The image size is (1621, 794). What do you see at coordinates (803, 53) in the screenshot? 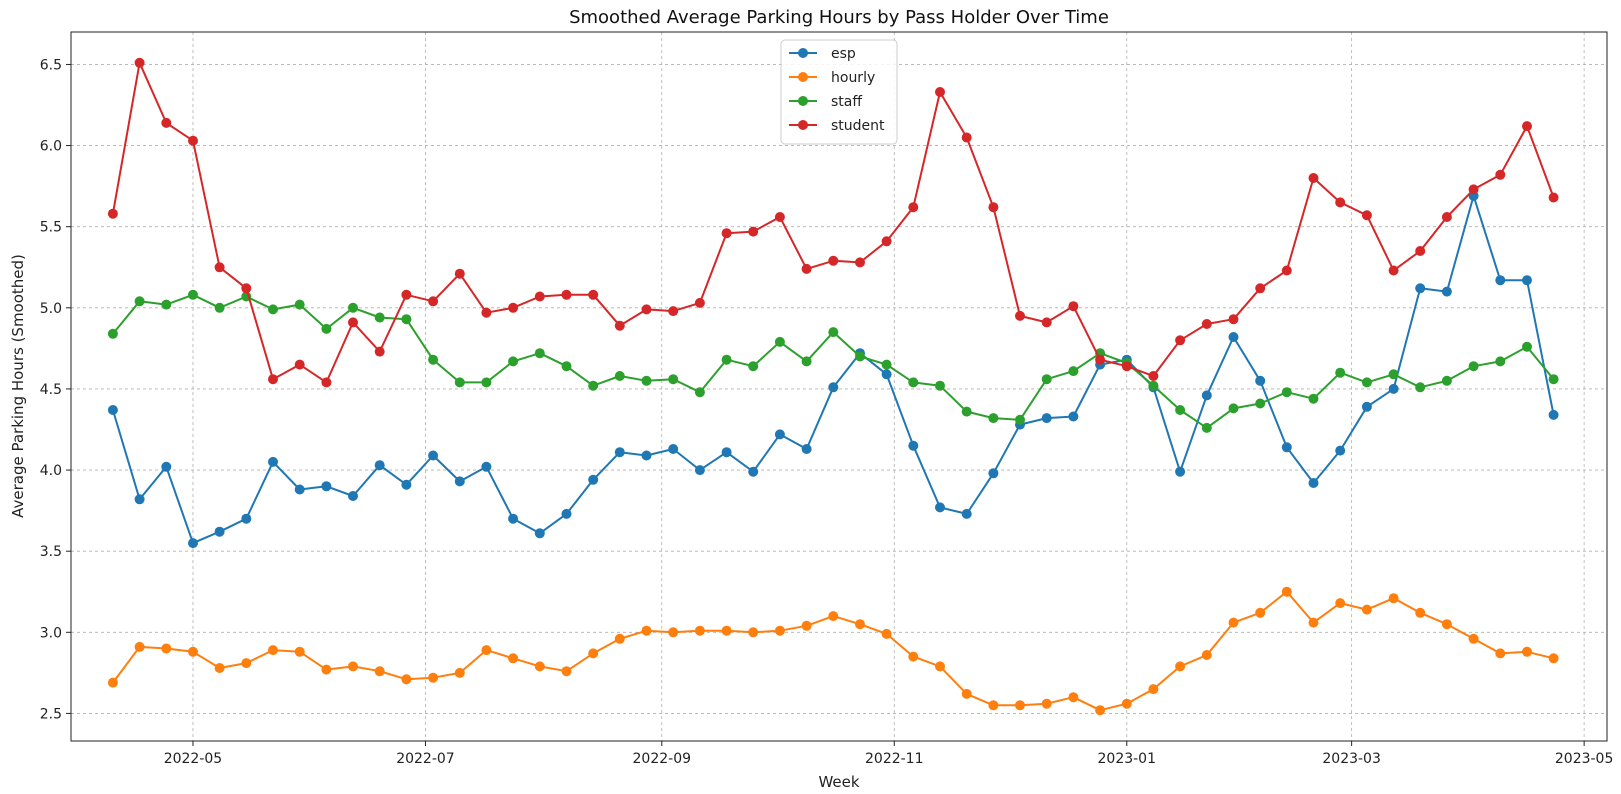
I see `legend-marker-esp` at bounding box center [803, 53].